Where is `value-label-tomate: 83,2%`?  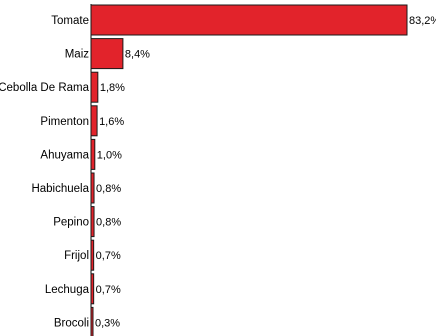 value-label-tomate: 83,2% is located at coordinates (422, 21).